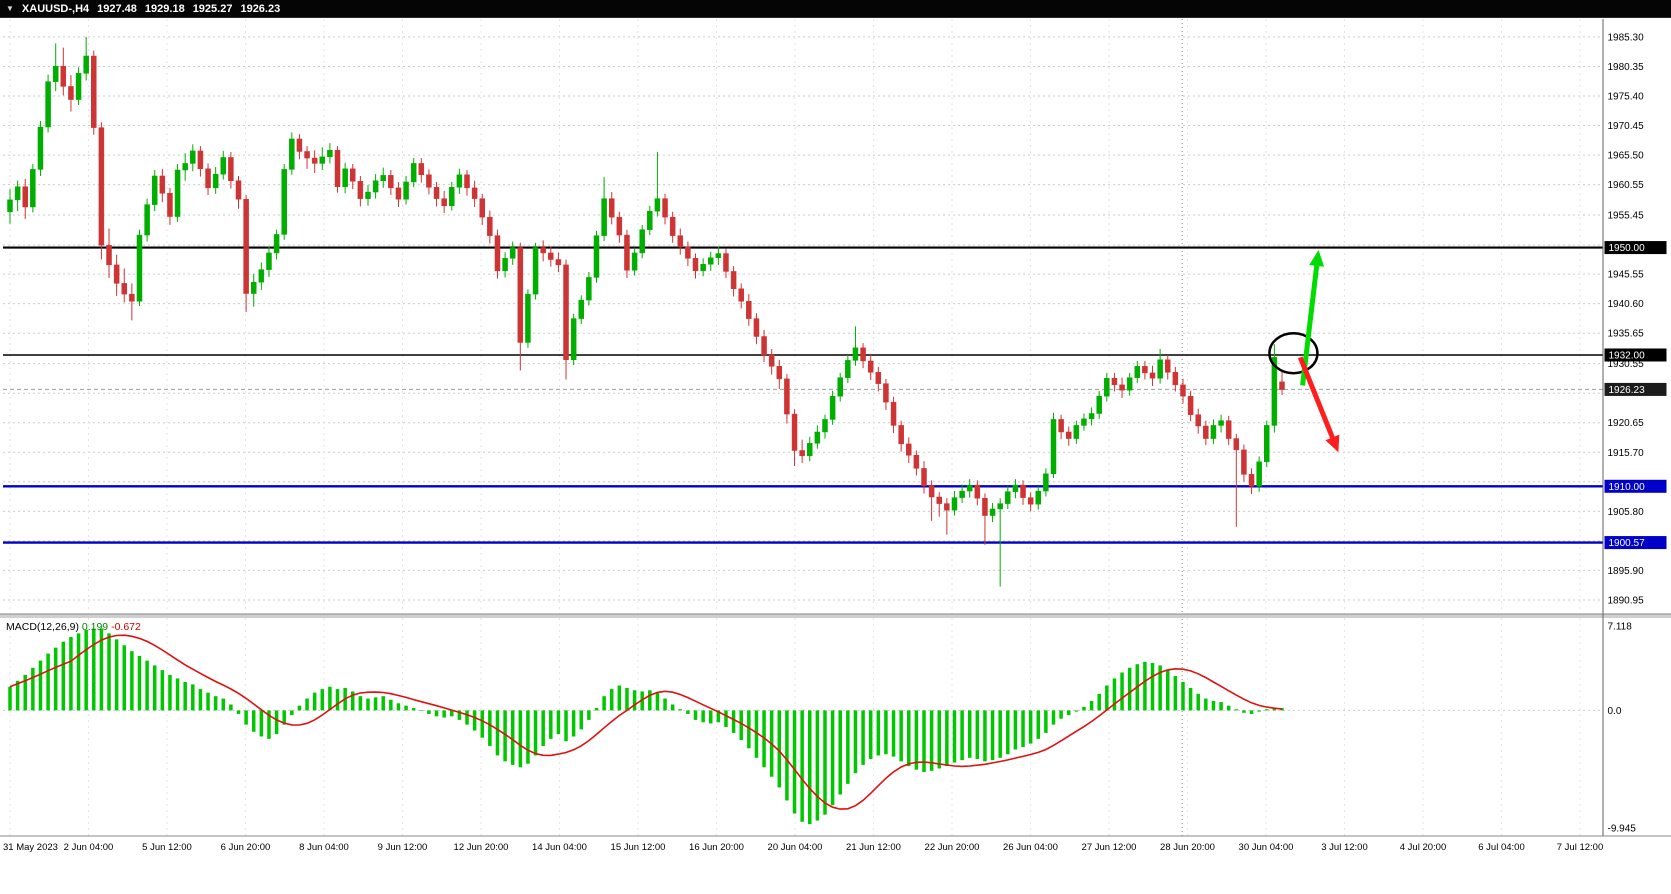 This screenshot has width=1671, height=894. What do you see at coordinates (117, 8) in the screenshot?
I see `ohlc-open-value: 1927.48` at bounding box center [117, 8].